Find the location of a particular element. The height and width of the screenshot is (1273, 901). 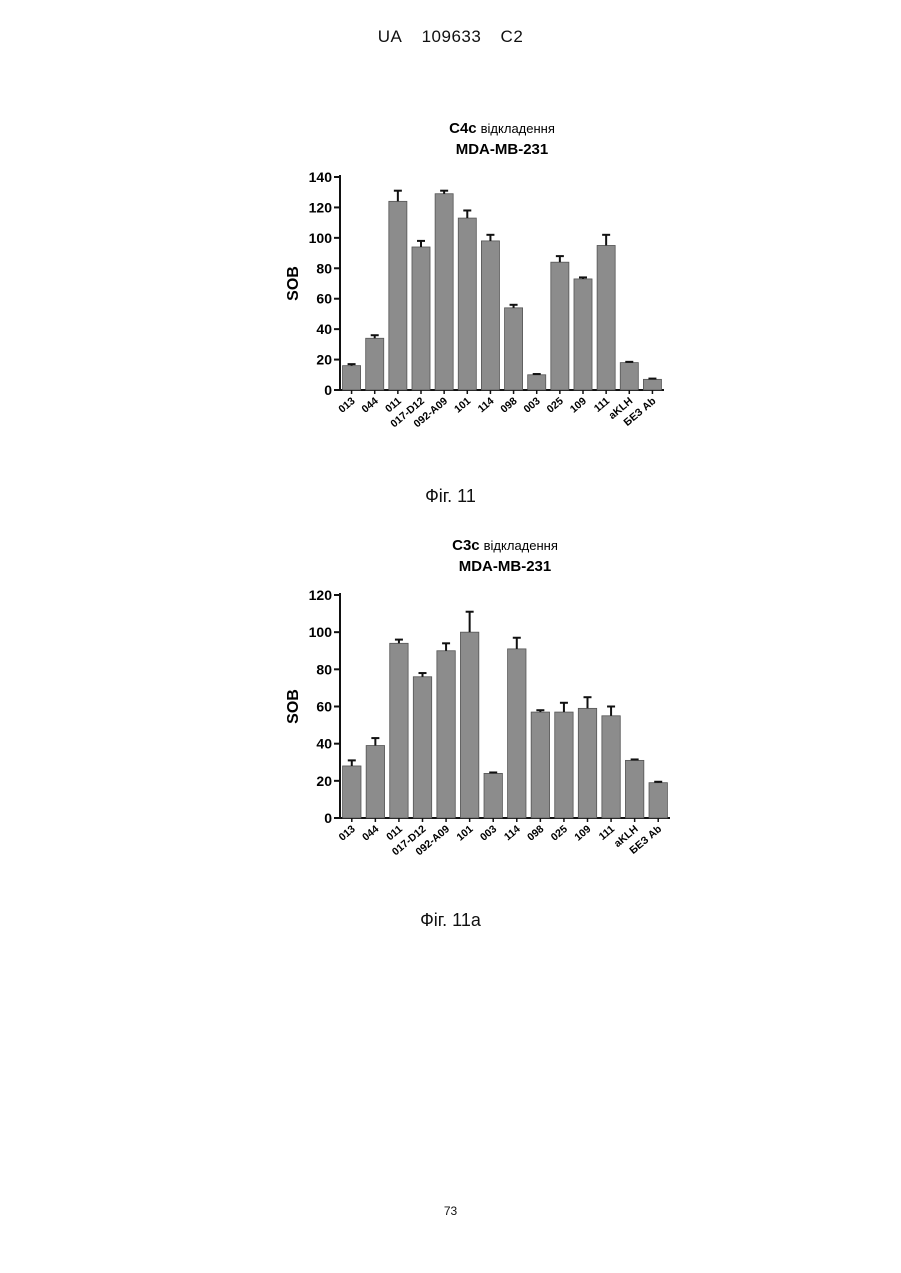

chart-title-bold: C4c is located at coordinates (463, 128).